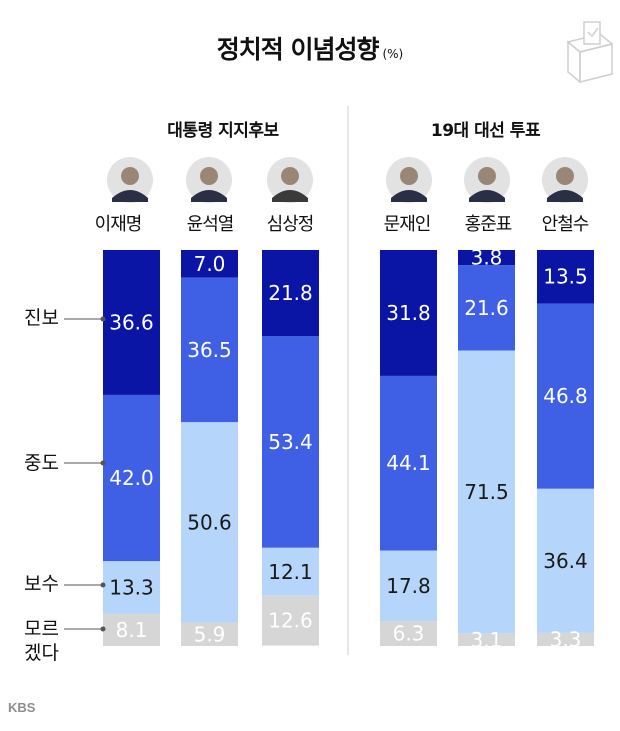 The image size is (620, 731). Describe the element at coordinates (290, 224) in the screenshot. I see `candidate-name-sim: 심상정` at that location.